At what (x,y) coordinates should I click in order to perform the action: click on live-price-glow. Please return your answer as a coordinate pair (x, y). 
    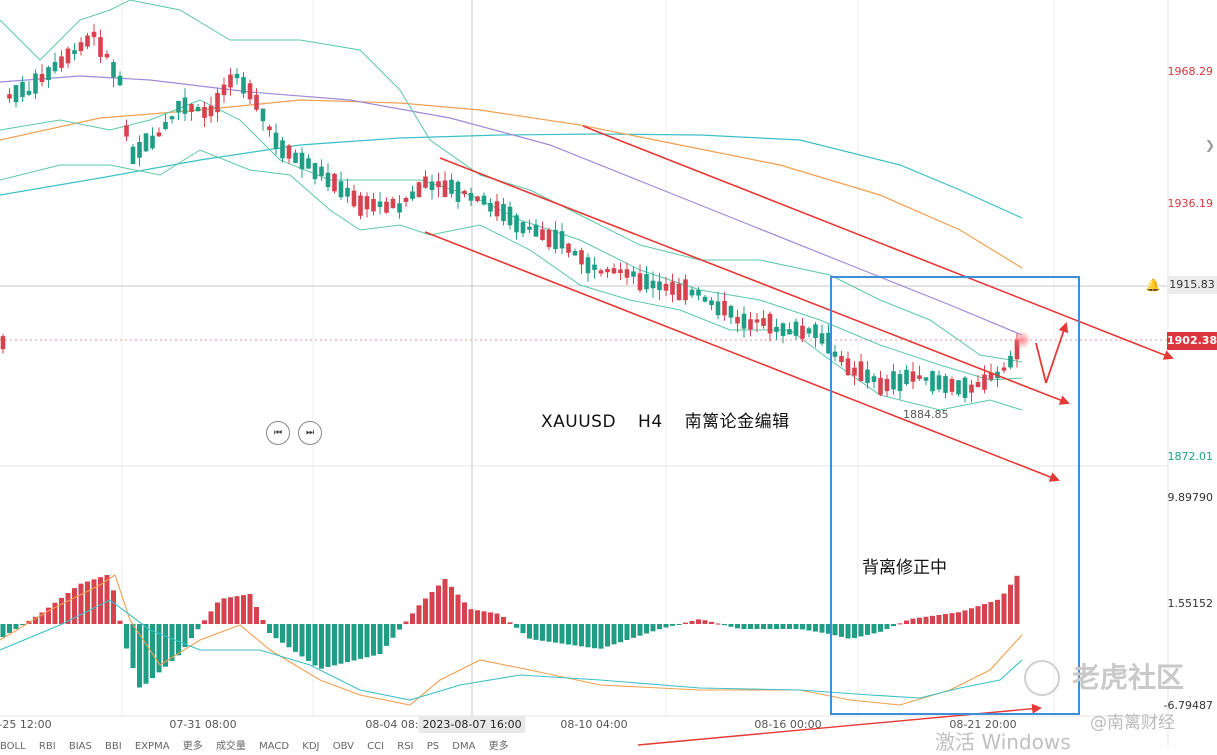
    Looking at the image, I should click on (1022, 340).